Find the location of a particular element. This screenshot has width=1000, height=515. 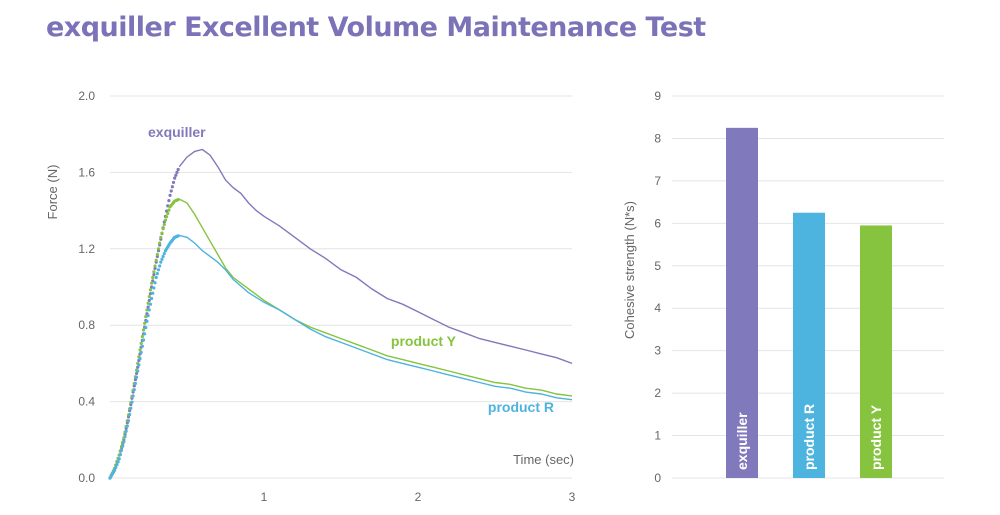

y-tick-label: 2 is located at coordinates (657, 393).